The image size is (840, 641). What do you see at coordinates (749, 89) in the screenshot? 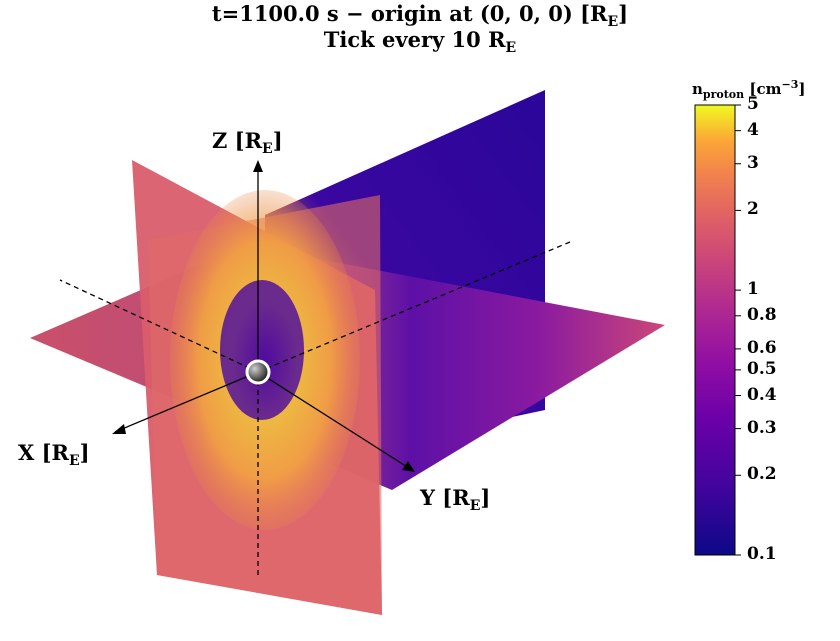
I see `colorbar-label: nproton [cm−3]` at bounding box center [749, 89].